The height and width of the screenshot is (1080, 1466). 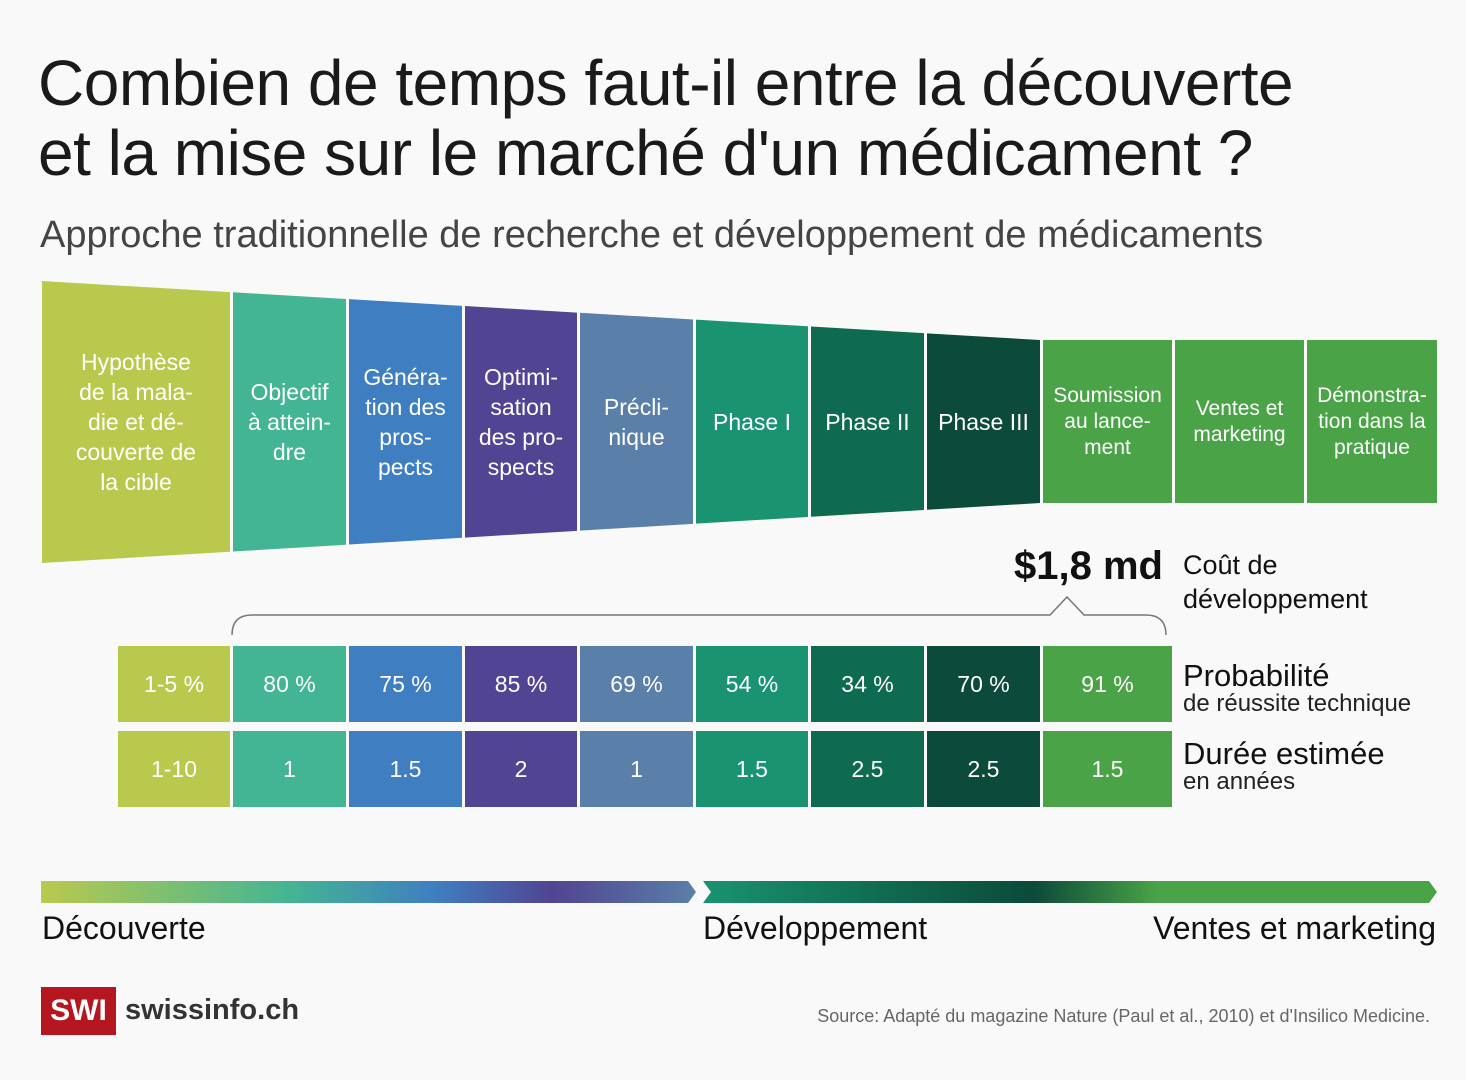 I want to click on stage-label: Phase II, so click(x=867, y=421).